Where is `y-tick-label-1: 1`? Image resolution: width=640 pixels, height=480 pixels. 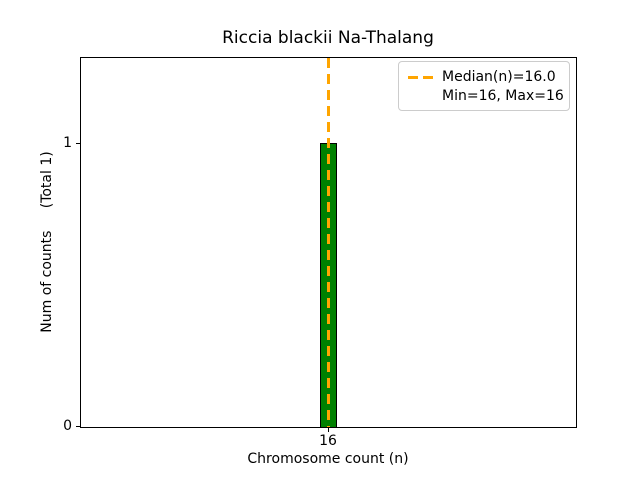 y-tick-label-1: 1 is located at coordinates (67, 143).